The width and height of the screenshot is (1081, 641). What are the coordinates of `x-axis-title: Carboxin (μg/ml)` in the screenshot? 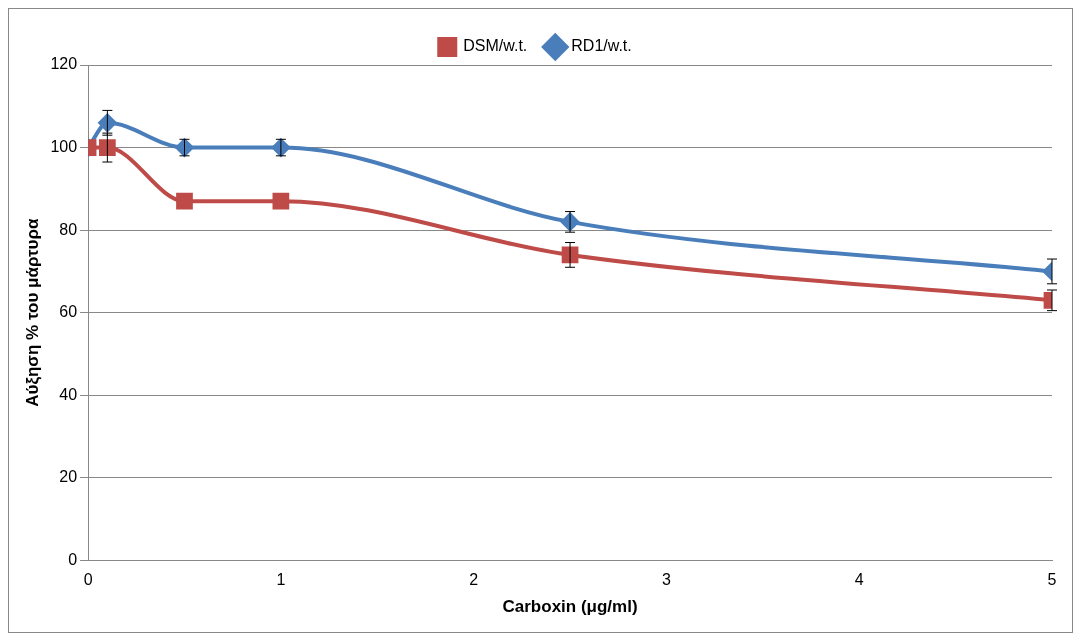 It's located at (570, 607).